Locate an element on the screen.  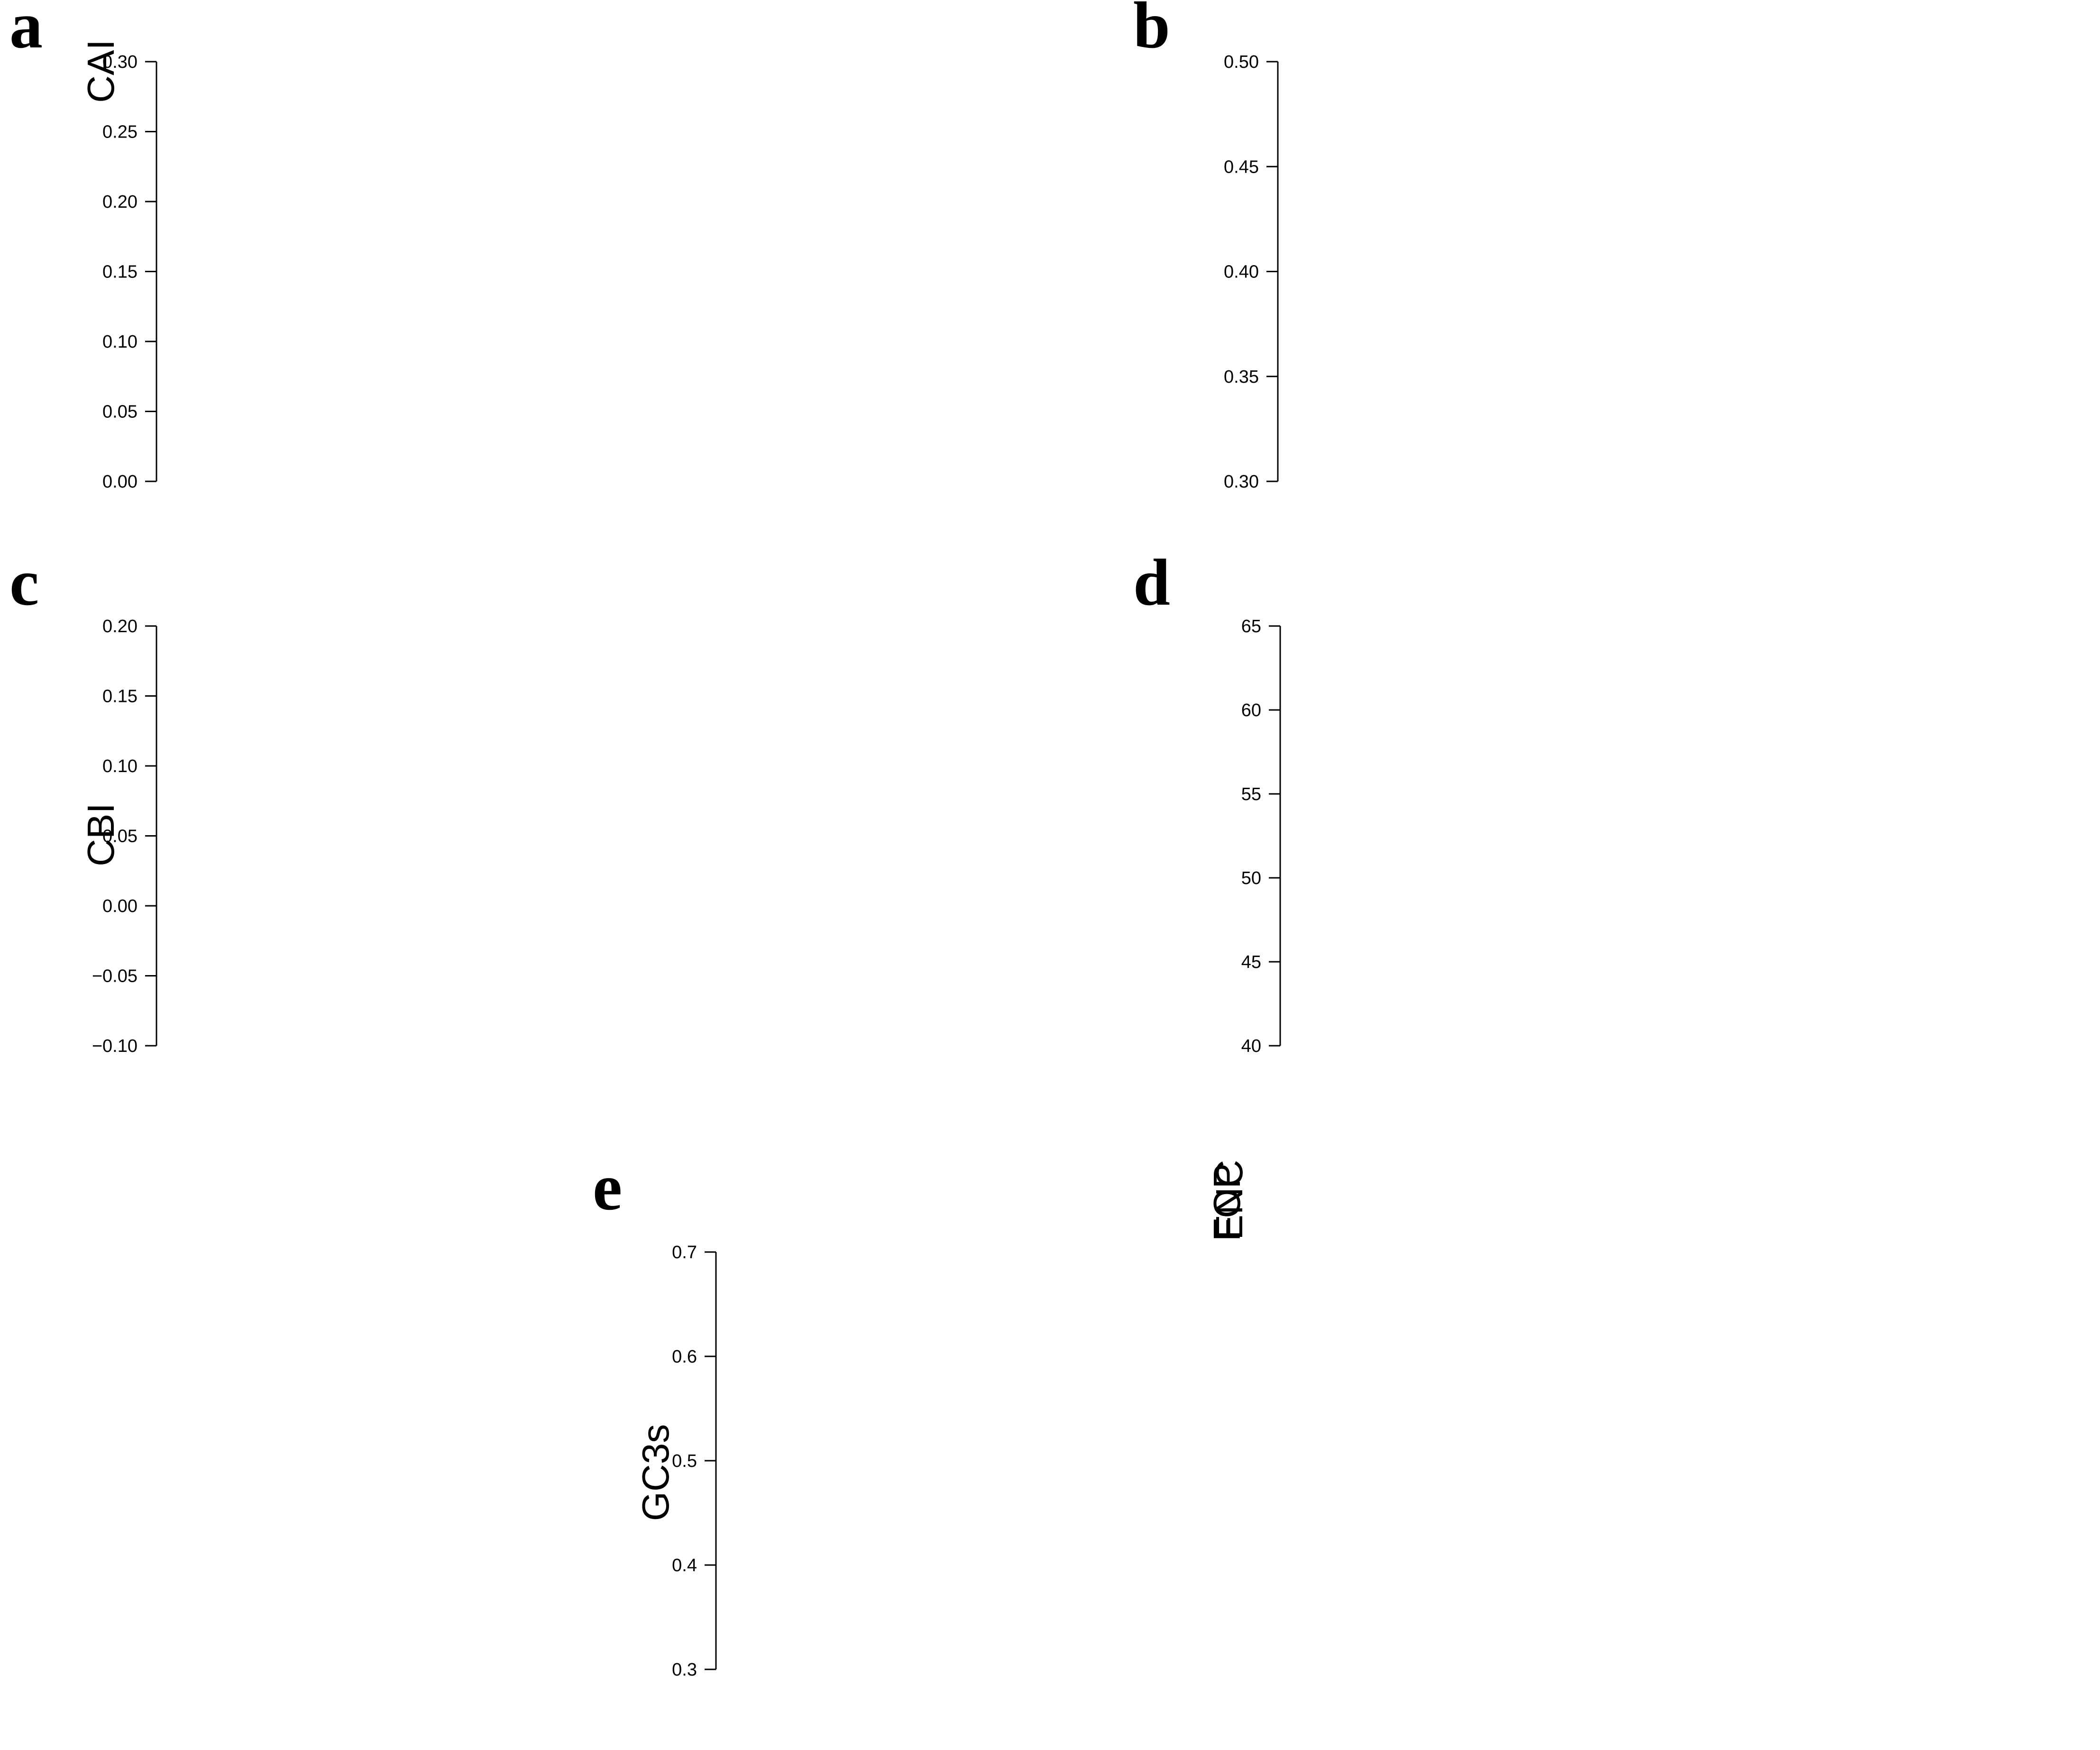
y-tick-label: 0.40 is located at coordinates (1241, 272).